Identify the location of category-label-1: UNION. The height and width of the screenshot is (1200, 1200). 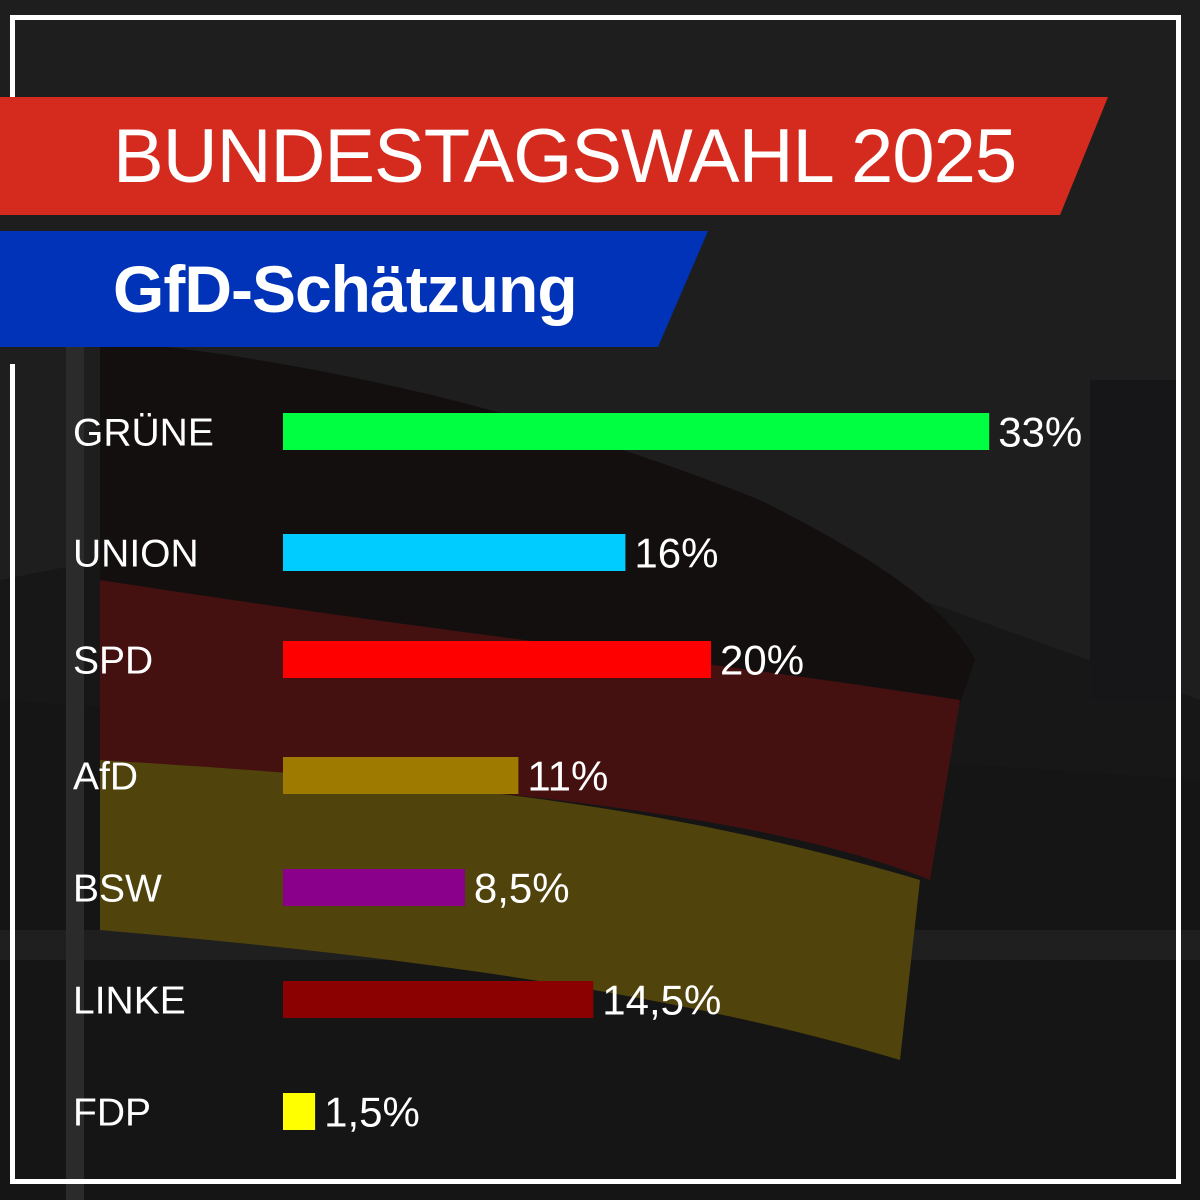
(136, 554).